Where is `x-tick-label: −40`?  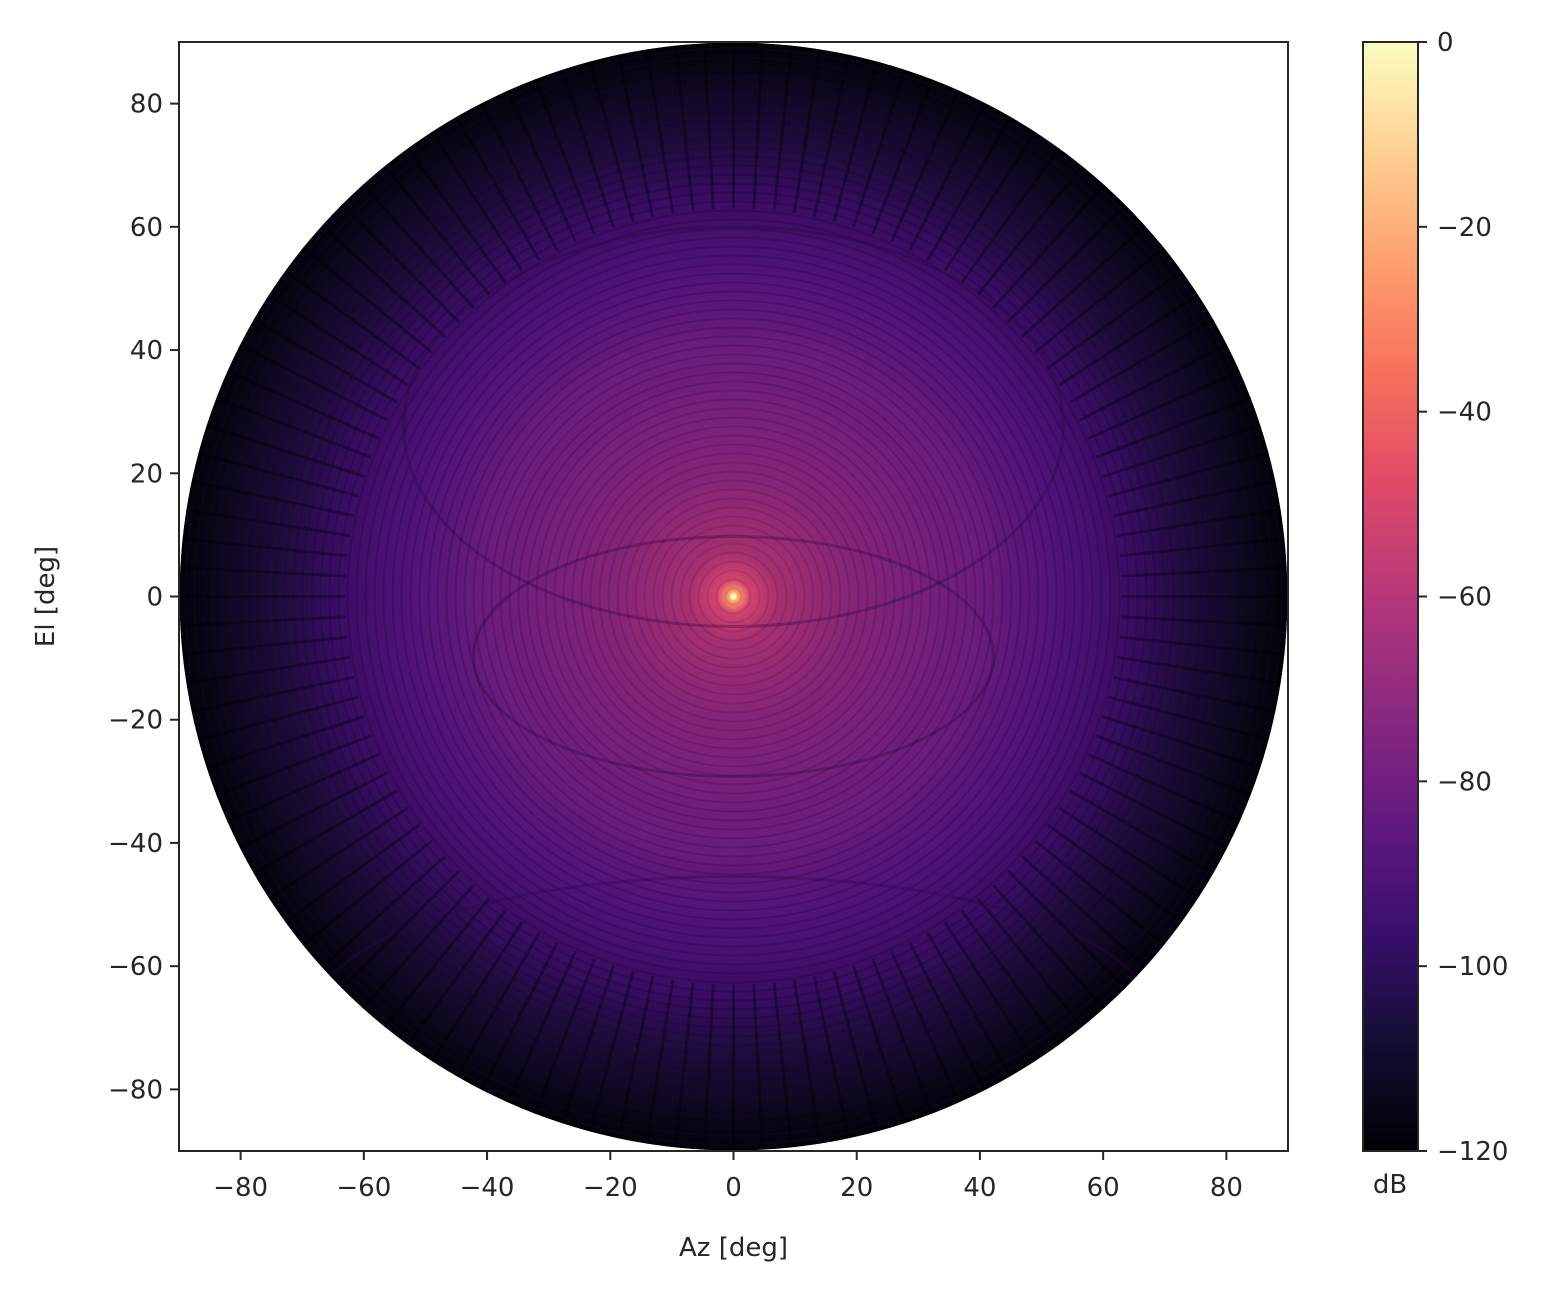
x-tick-label: −40 is located at coordinates (487, 1188).